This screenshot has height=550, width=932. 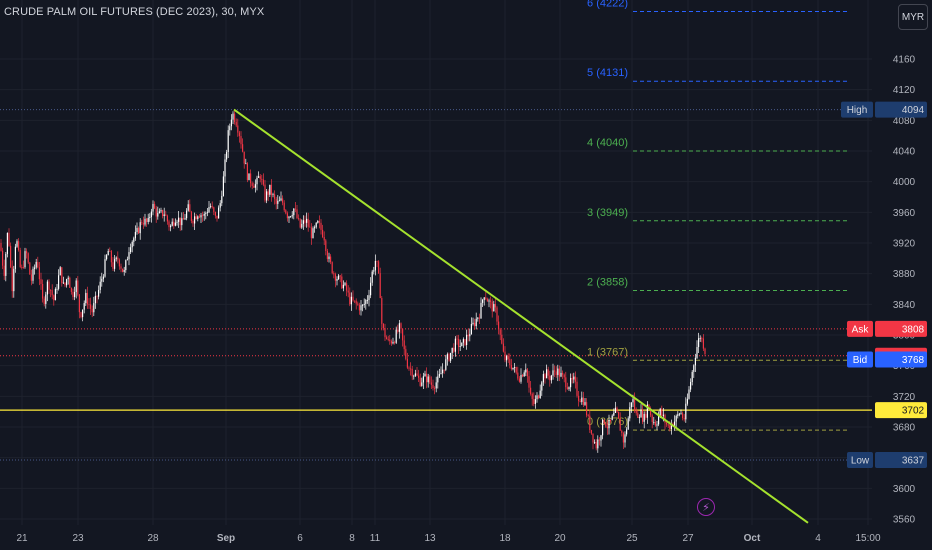 I want to click on time-axis, so click(x=466, y=537).